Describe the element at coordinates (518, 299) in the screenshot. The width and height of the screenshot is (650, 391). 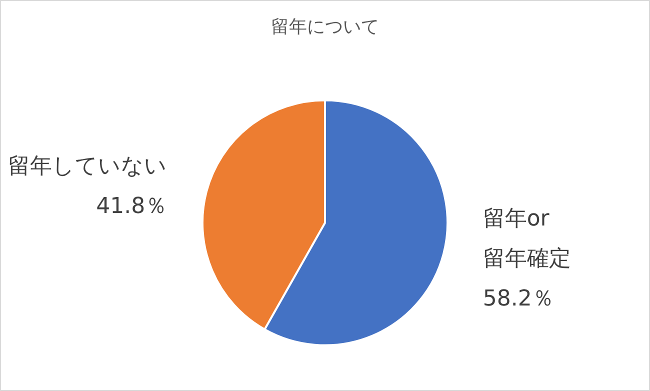
I see `data-label: 58.2％` at that location.